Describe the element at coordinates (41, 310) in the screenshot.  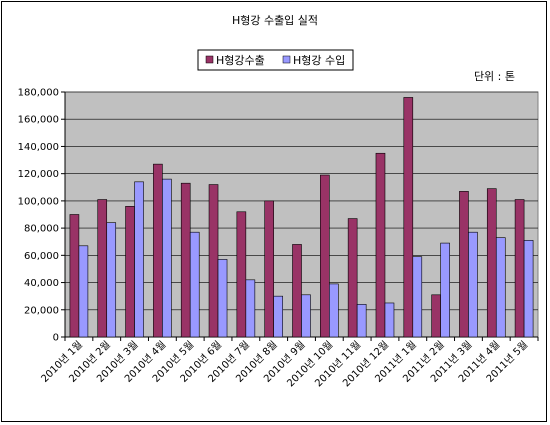
I see `y-tick-label: 20,000` at that location.